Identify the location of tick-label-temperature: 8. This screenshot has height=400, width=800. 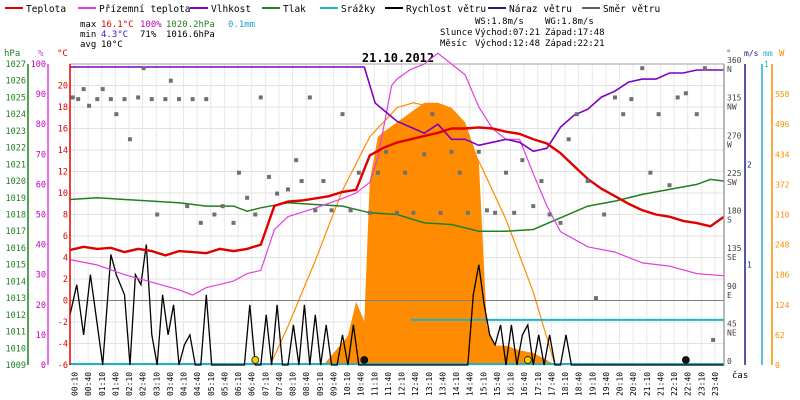
(65, 216).